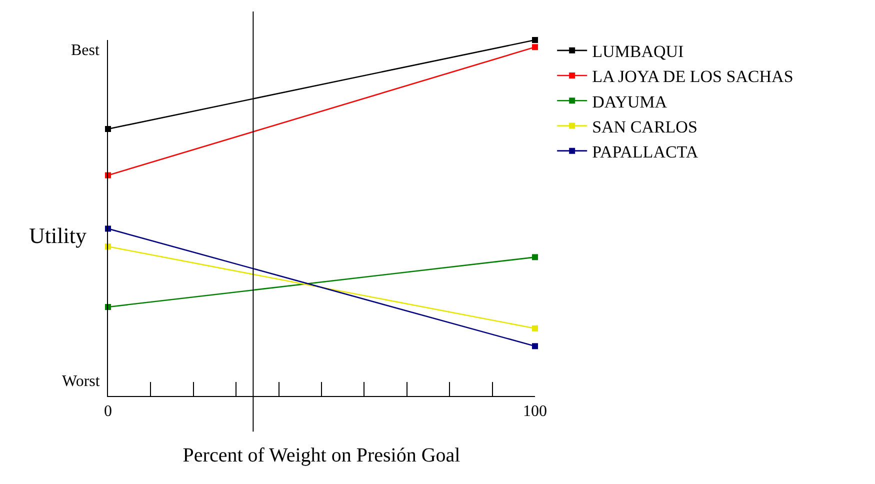 The image size is (875, 484). I want to click on legend-label: DAYUMA, so click(630, 102).